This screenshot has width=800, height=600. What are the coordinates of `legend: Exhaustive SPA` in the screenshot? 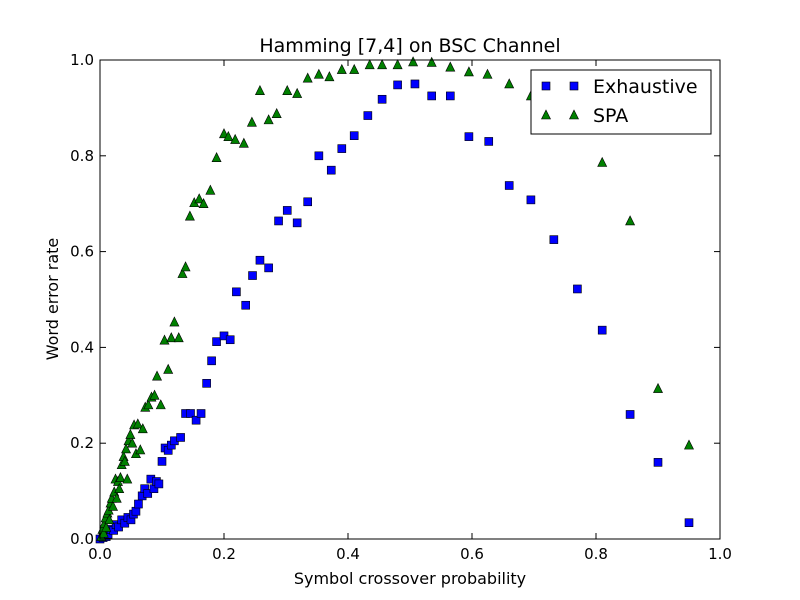 It's located at (621, 102).